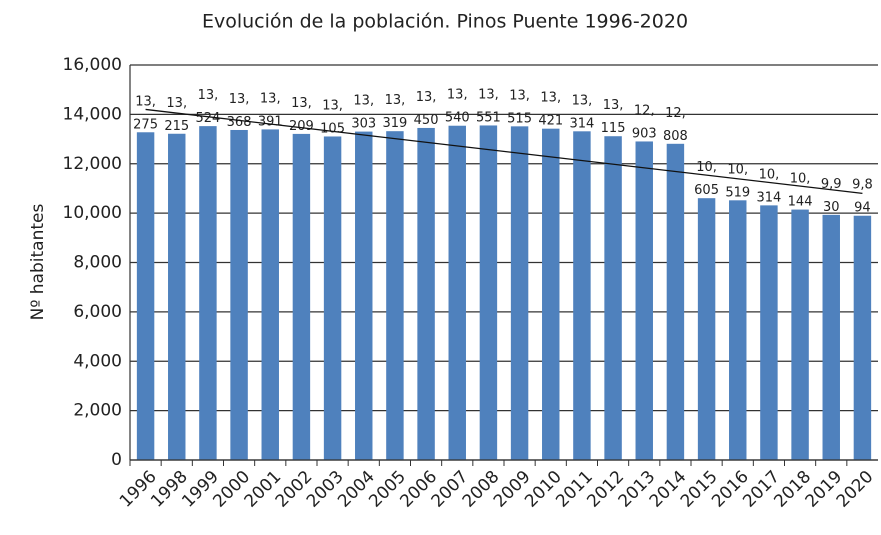 This screenshot has width=881, height=535. What do you see at coordinates (769, 186) in the screenshot?
I see `data-label: 10, 314` at bounding box center [769, 186].